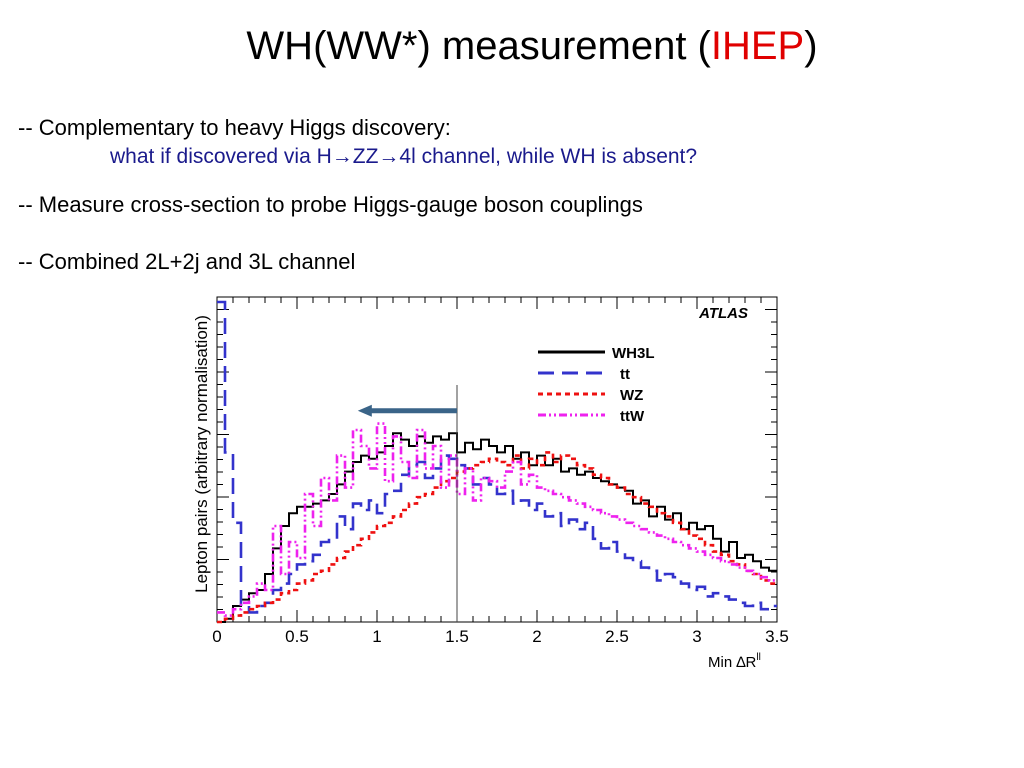  I want to click on legend-label-WH3L: WH3L, so click(633, 353).